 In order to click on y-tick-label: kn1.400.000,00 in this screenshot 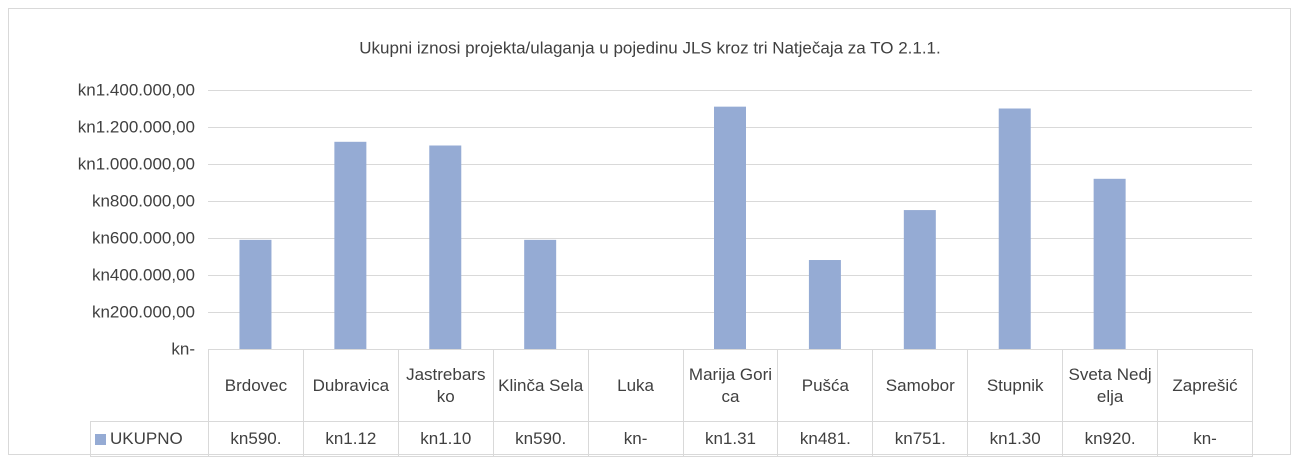, I will do `click(136, 89)`.